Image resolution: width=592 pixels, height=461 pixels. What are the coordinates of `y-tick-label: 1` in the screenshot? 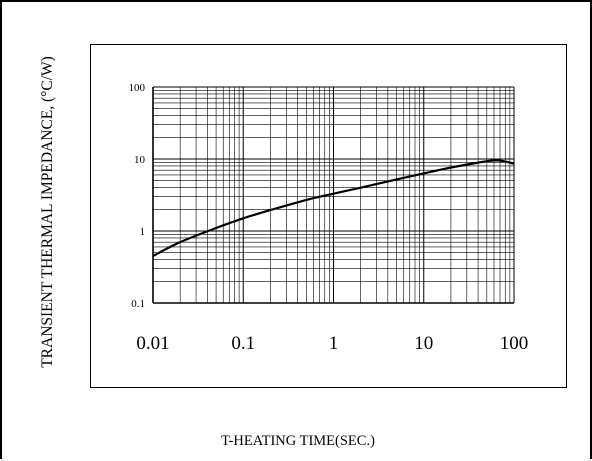 It's located at (143, 232).